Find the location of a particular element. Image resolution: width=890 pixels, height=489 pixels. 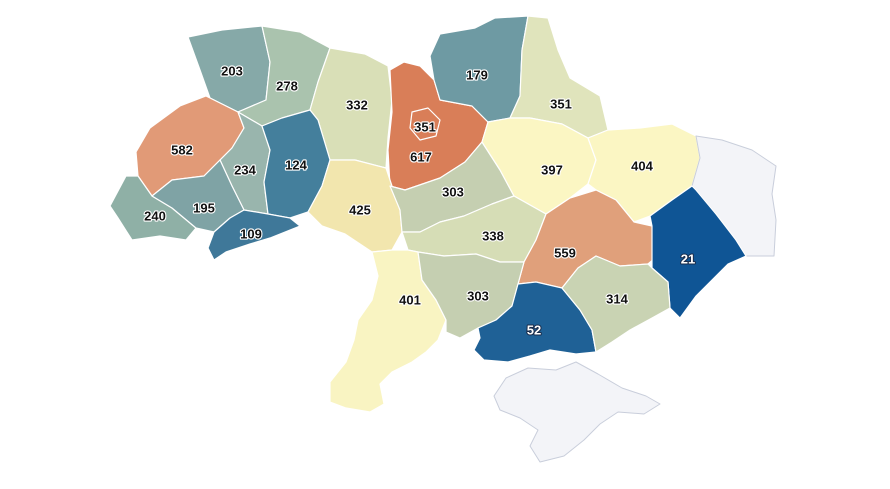

label-dnipro: 559 is located at coordinates (565, 253).